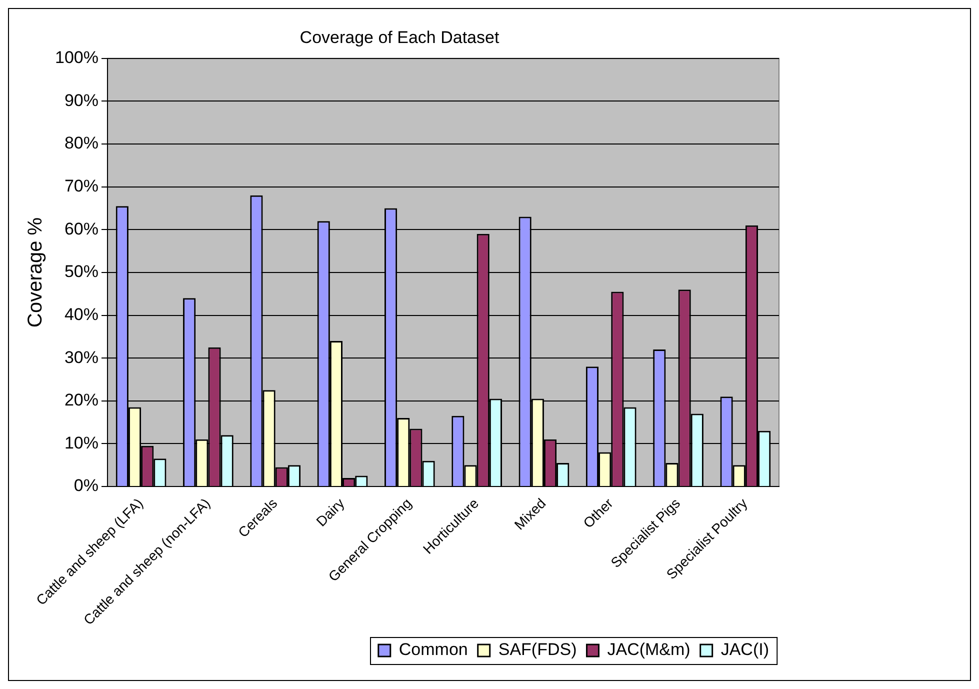 The height and width of the screenshot is (689, 979). What do you see at coordinates (648, 650) in the screenshot?
I see `legend-label: JAC(M&m)` at bounding box center [648, 650].